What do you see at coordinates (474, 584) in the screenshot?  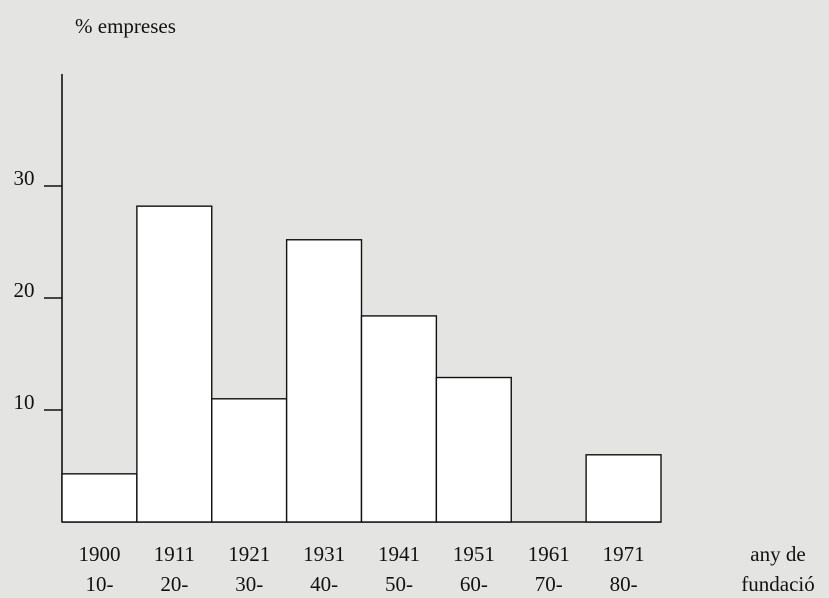 I see `x-tick-label: 60-` at bounding box center [474, 584].